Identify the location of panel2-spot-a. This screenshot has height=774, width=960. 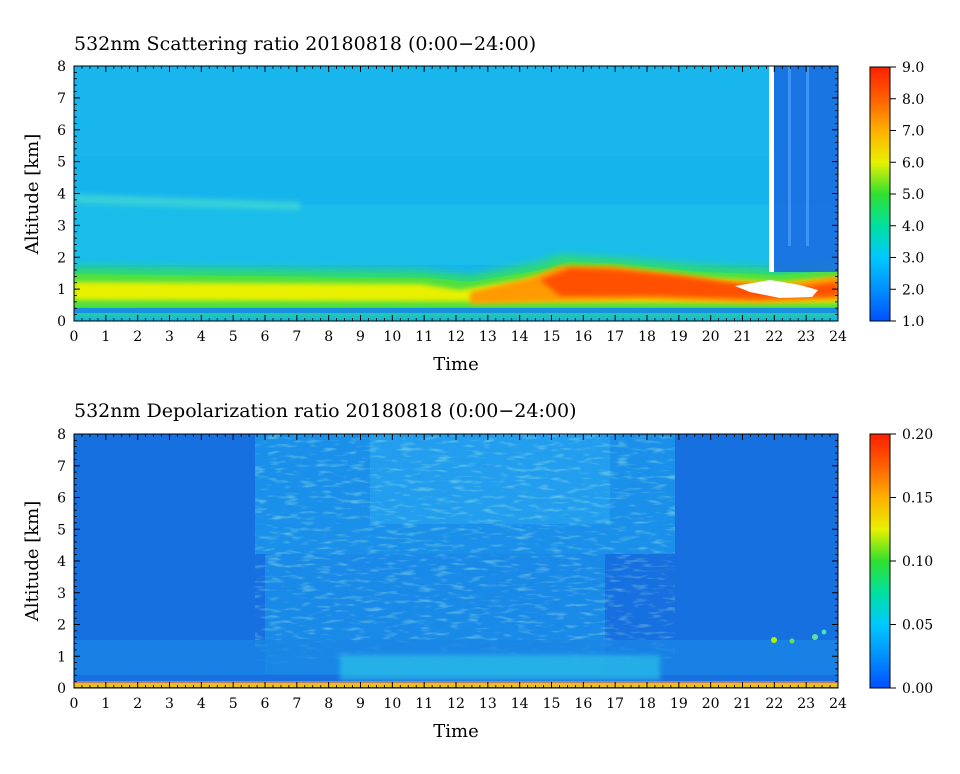
(774, 640).